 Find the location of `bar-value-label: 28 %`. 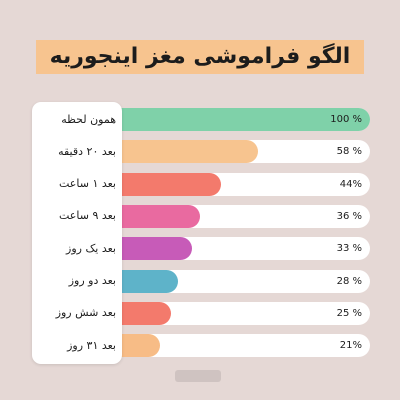

bar-value-label: 28 % is located at coordinates (349, 281).